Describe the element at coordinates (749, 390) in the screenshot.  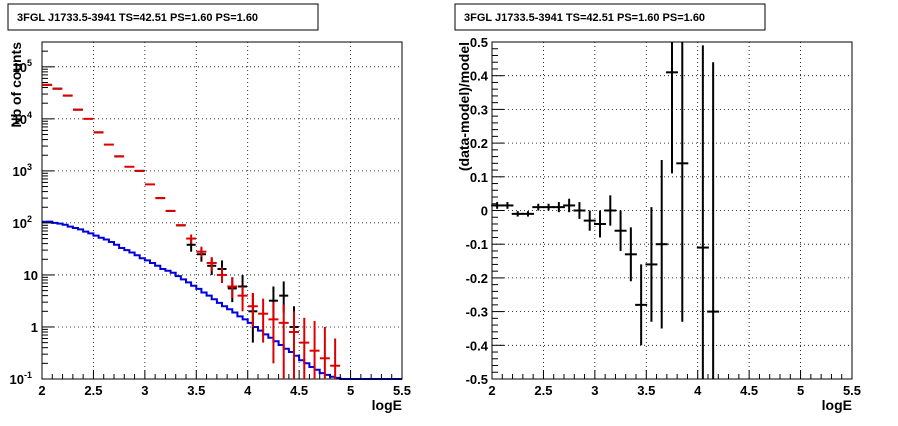
I see `right-x-tick-label: 4.5` at that location.